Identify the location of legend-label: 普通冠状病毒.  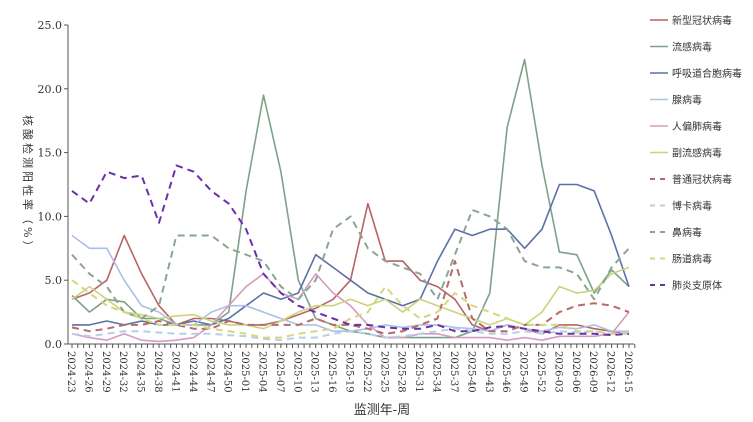
(702, 179).